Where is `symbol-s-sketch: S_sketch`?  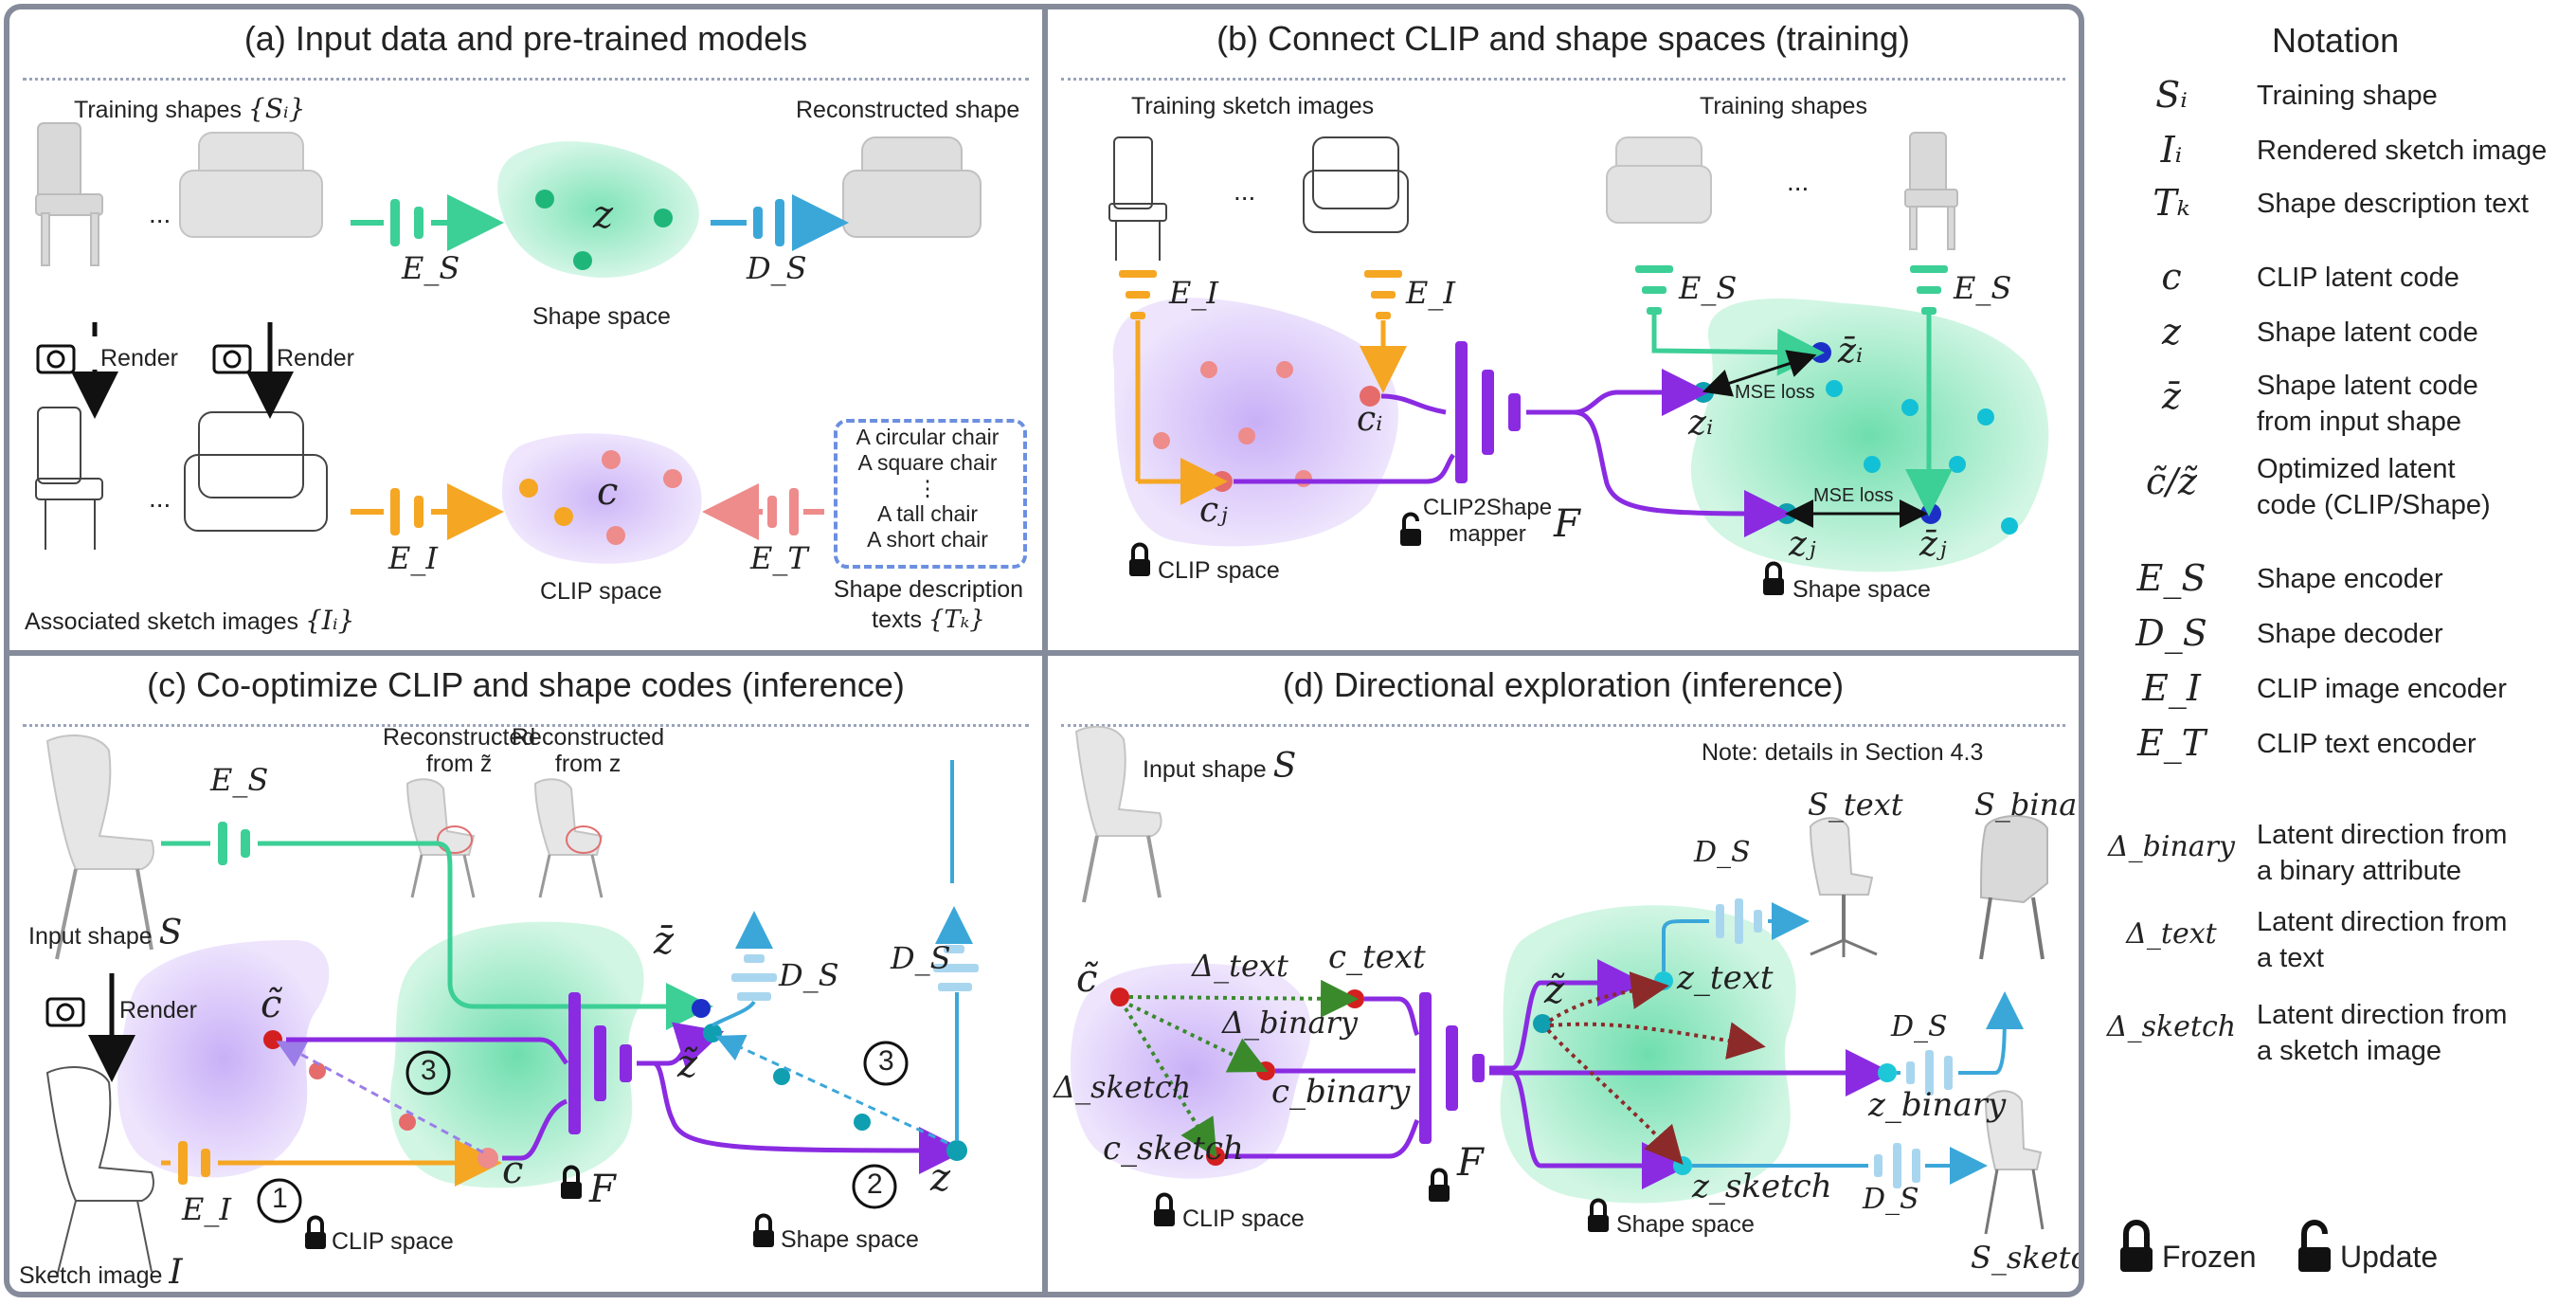
symbol-s-sketch: S_sketch is located at coordinates (2025, 1258).